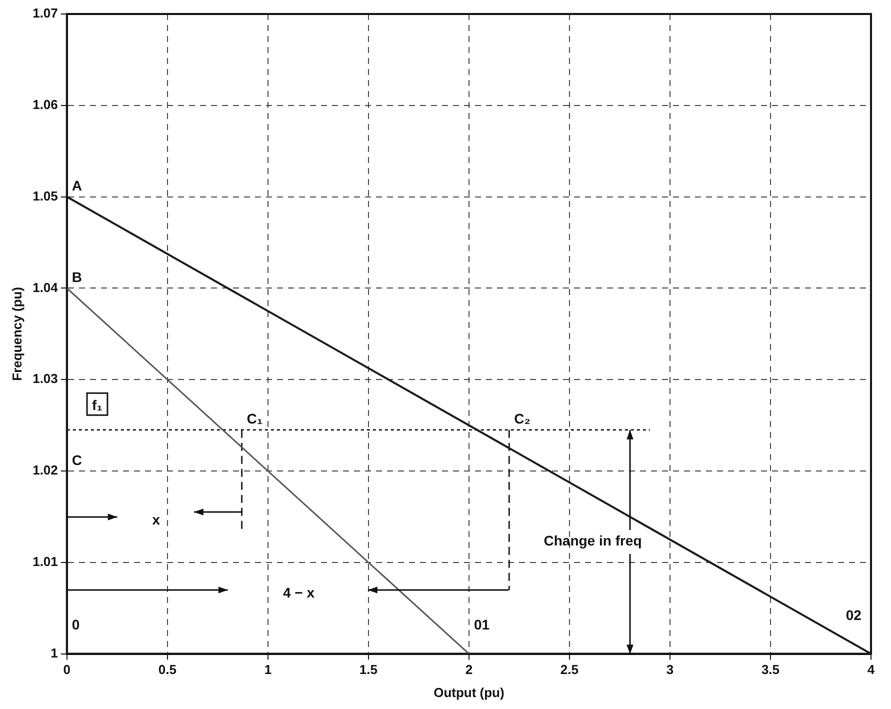 Image resolution: width=891 pixels, height=709 pixels. I want to click on annotation: A, so click(77, 186).